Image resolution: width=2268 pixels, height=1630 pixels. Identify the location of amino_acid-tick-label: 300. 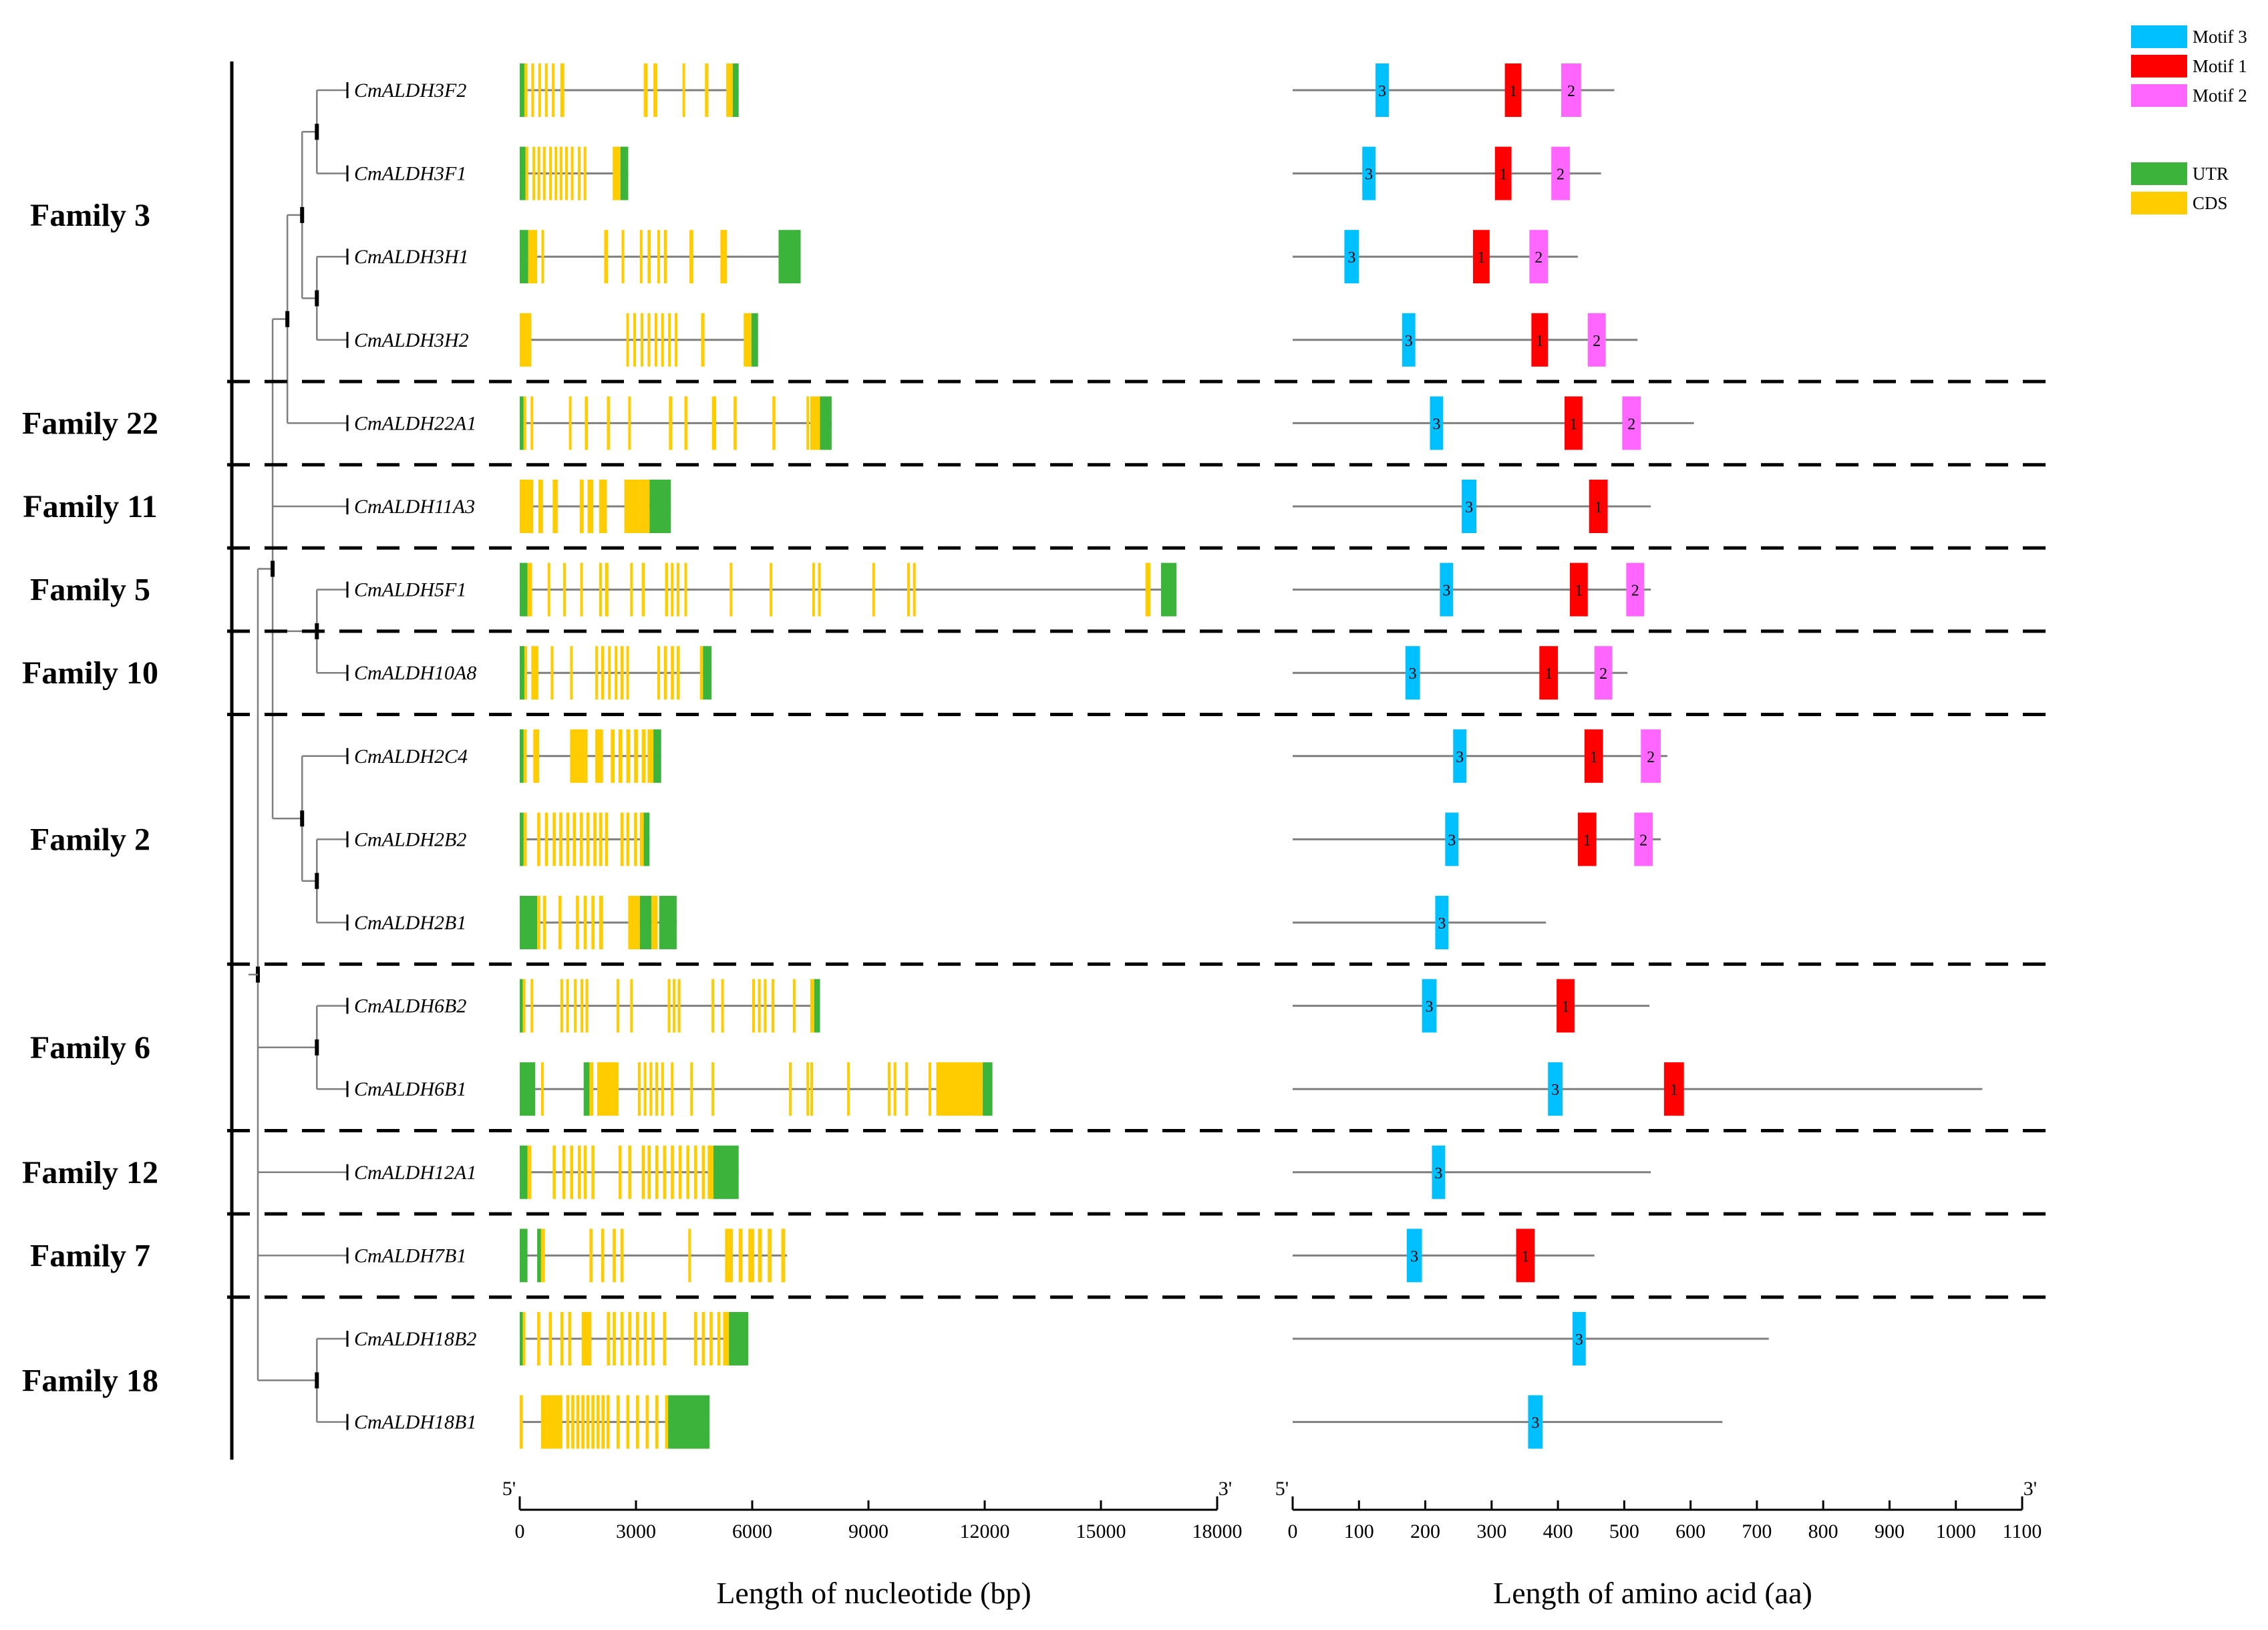
(1491, 1531).